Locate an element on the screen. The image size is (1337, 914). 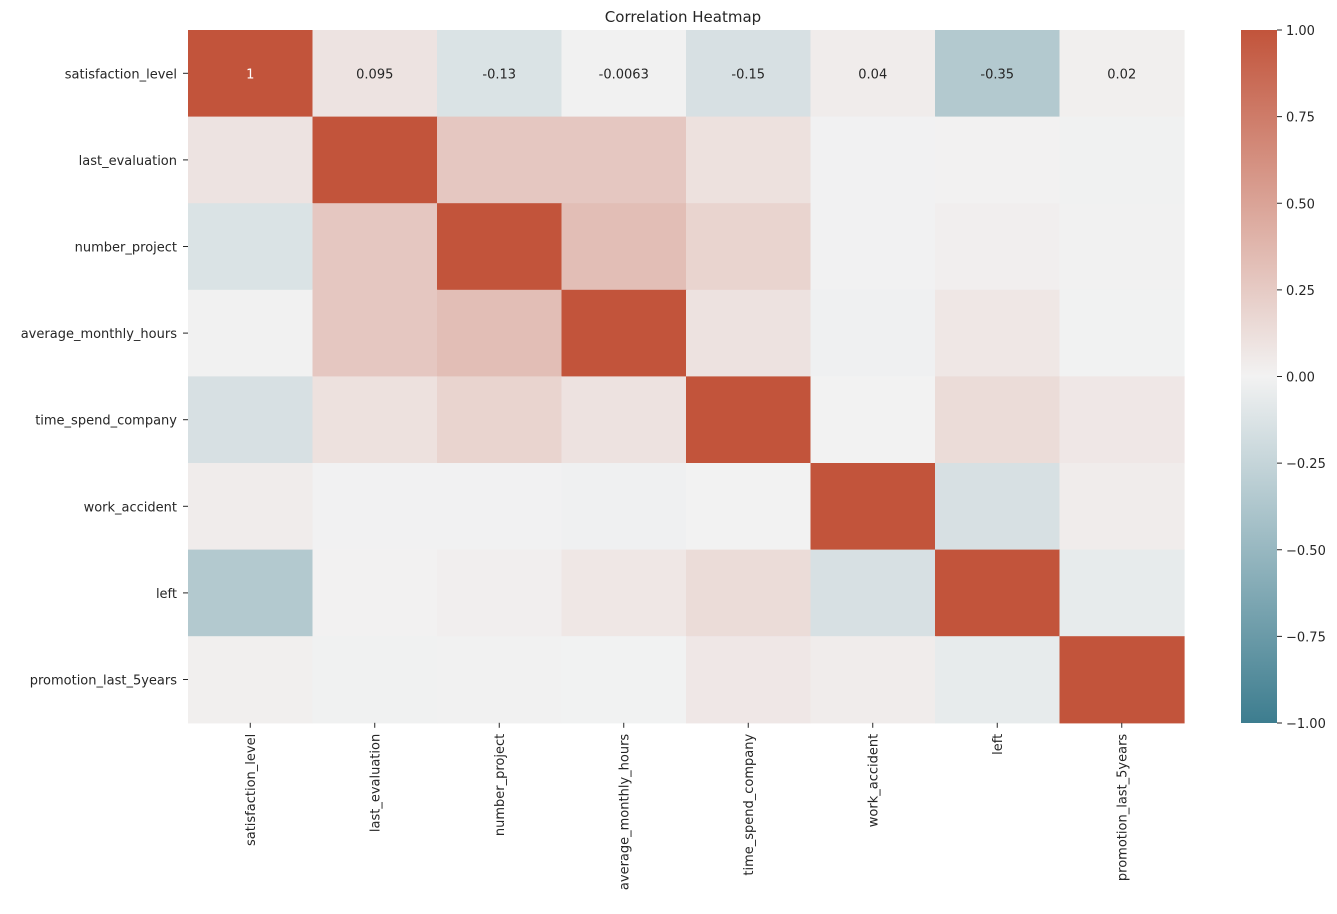
colorbar-tick-label: −1.00 is located at coordinates (1306, 724).